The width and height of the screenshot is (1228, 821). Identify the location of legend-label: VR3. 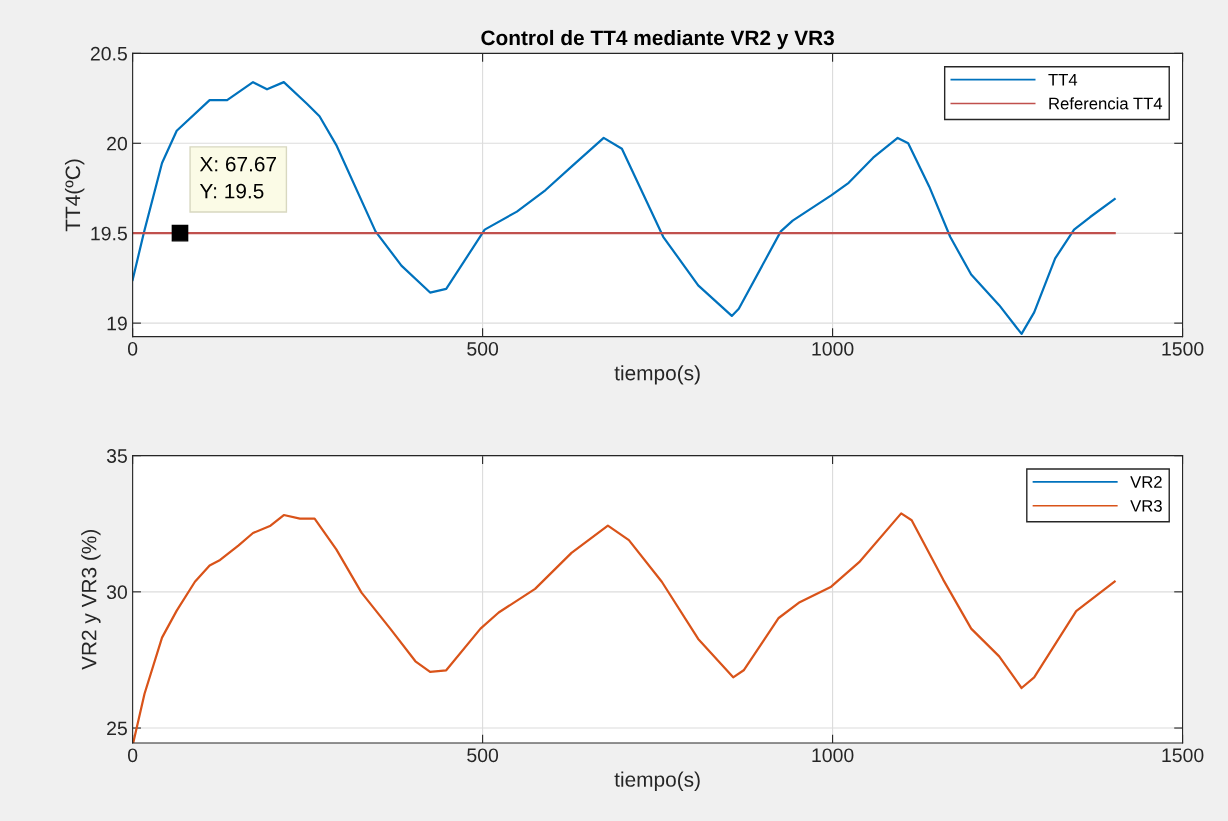
(1146, 505).